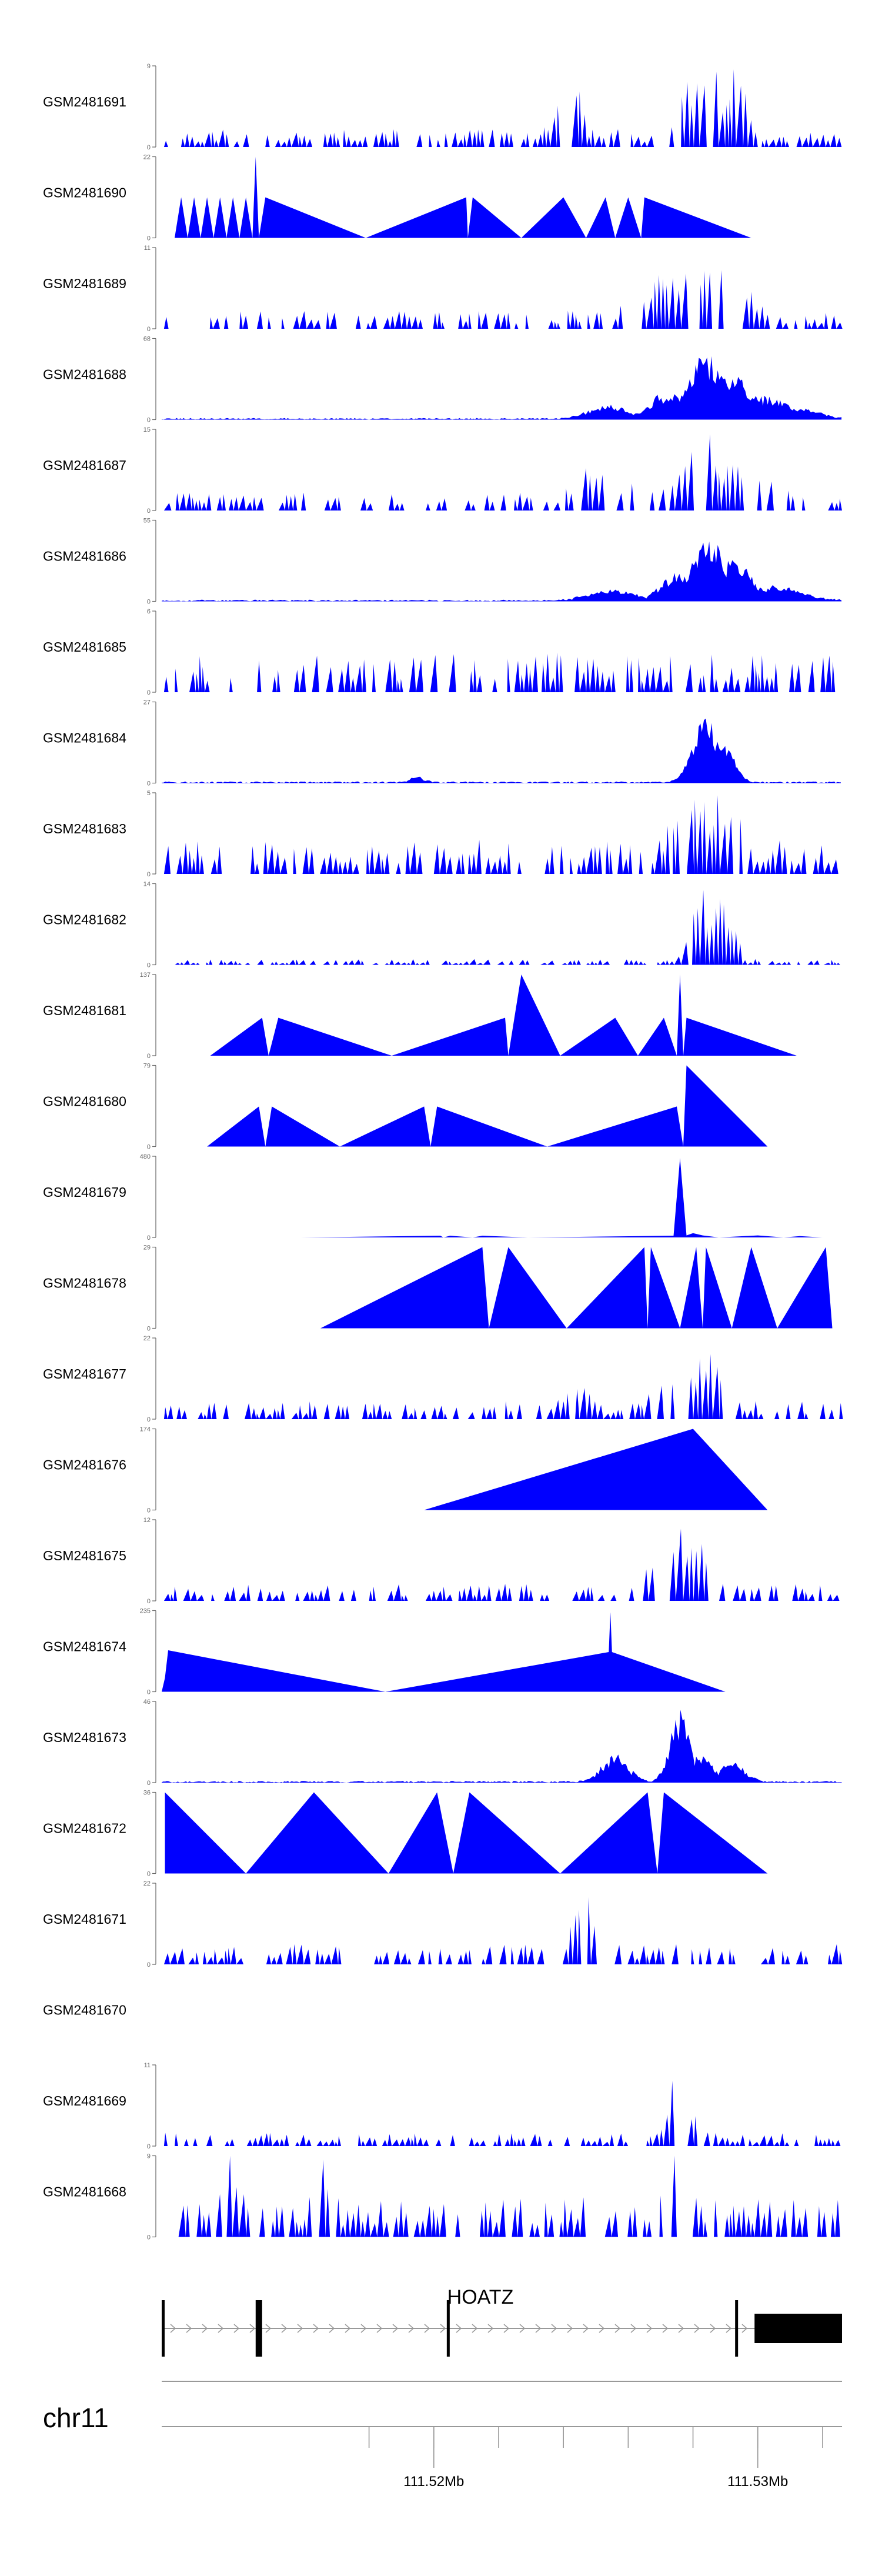 The width and height of the screenshot is (882, 2576). What do you see at coordinates (442, 1743) in the screenshot?
I see `track-gsm2481673: GSM2481673 46 0` at bounding box center [442, 1743].